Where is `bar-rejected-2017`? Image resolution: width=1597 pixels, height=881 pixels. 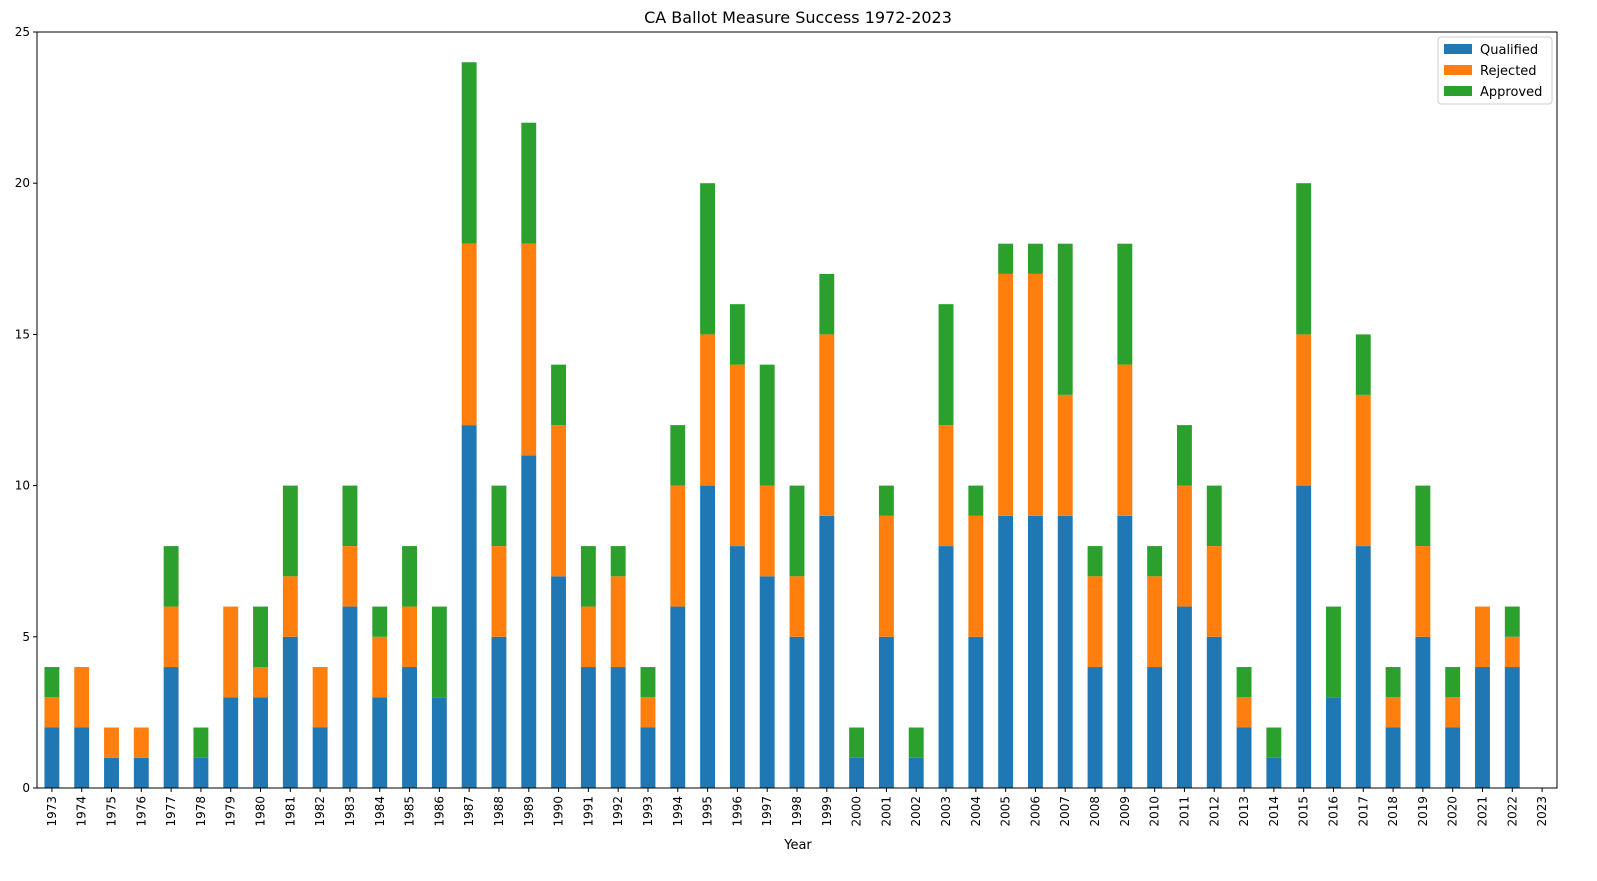
bar-rejected-2017 is located at coordinates (1363, 470).